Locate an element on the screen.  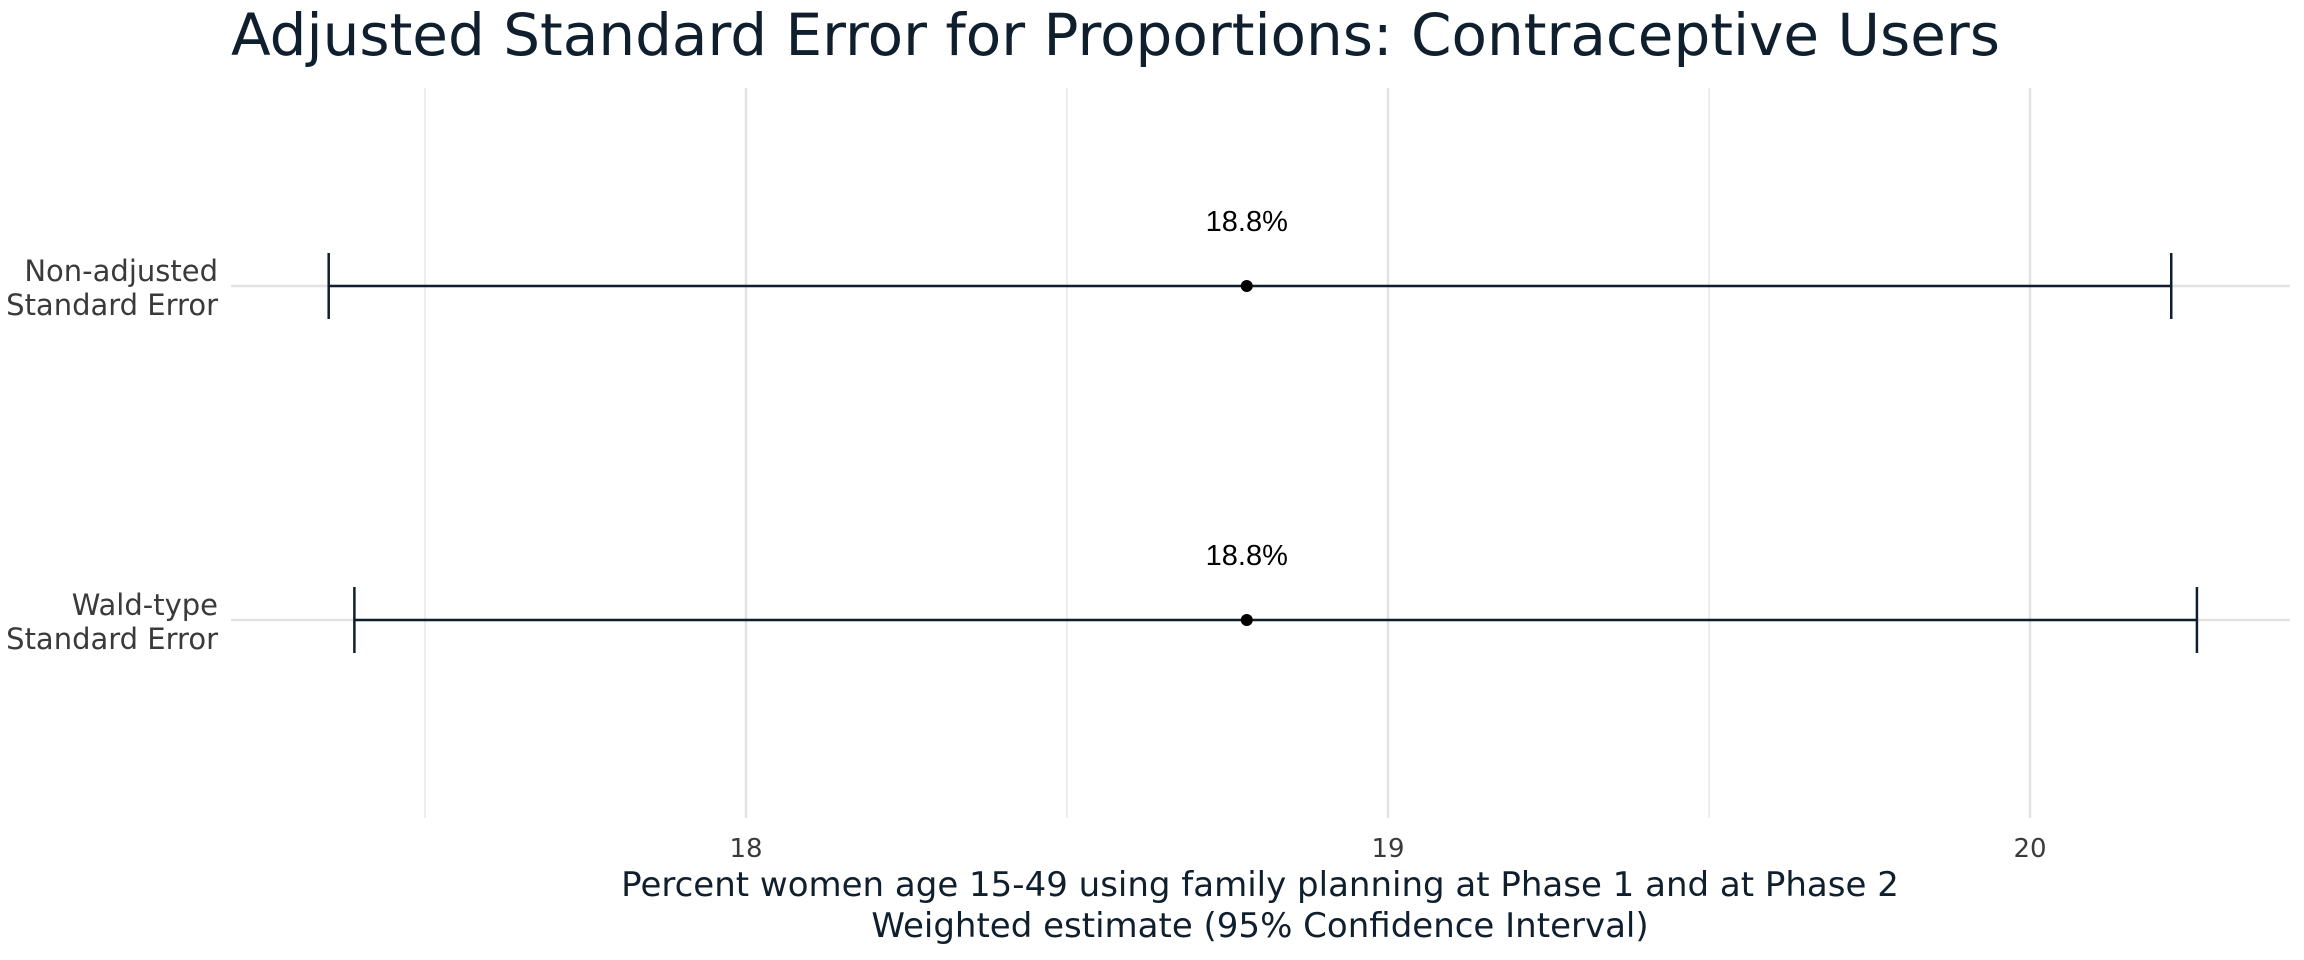
x-tick-label: 18 is located at coordinates (745, 849).